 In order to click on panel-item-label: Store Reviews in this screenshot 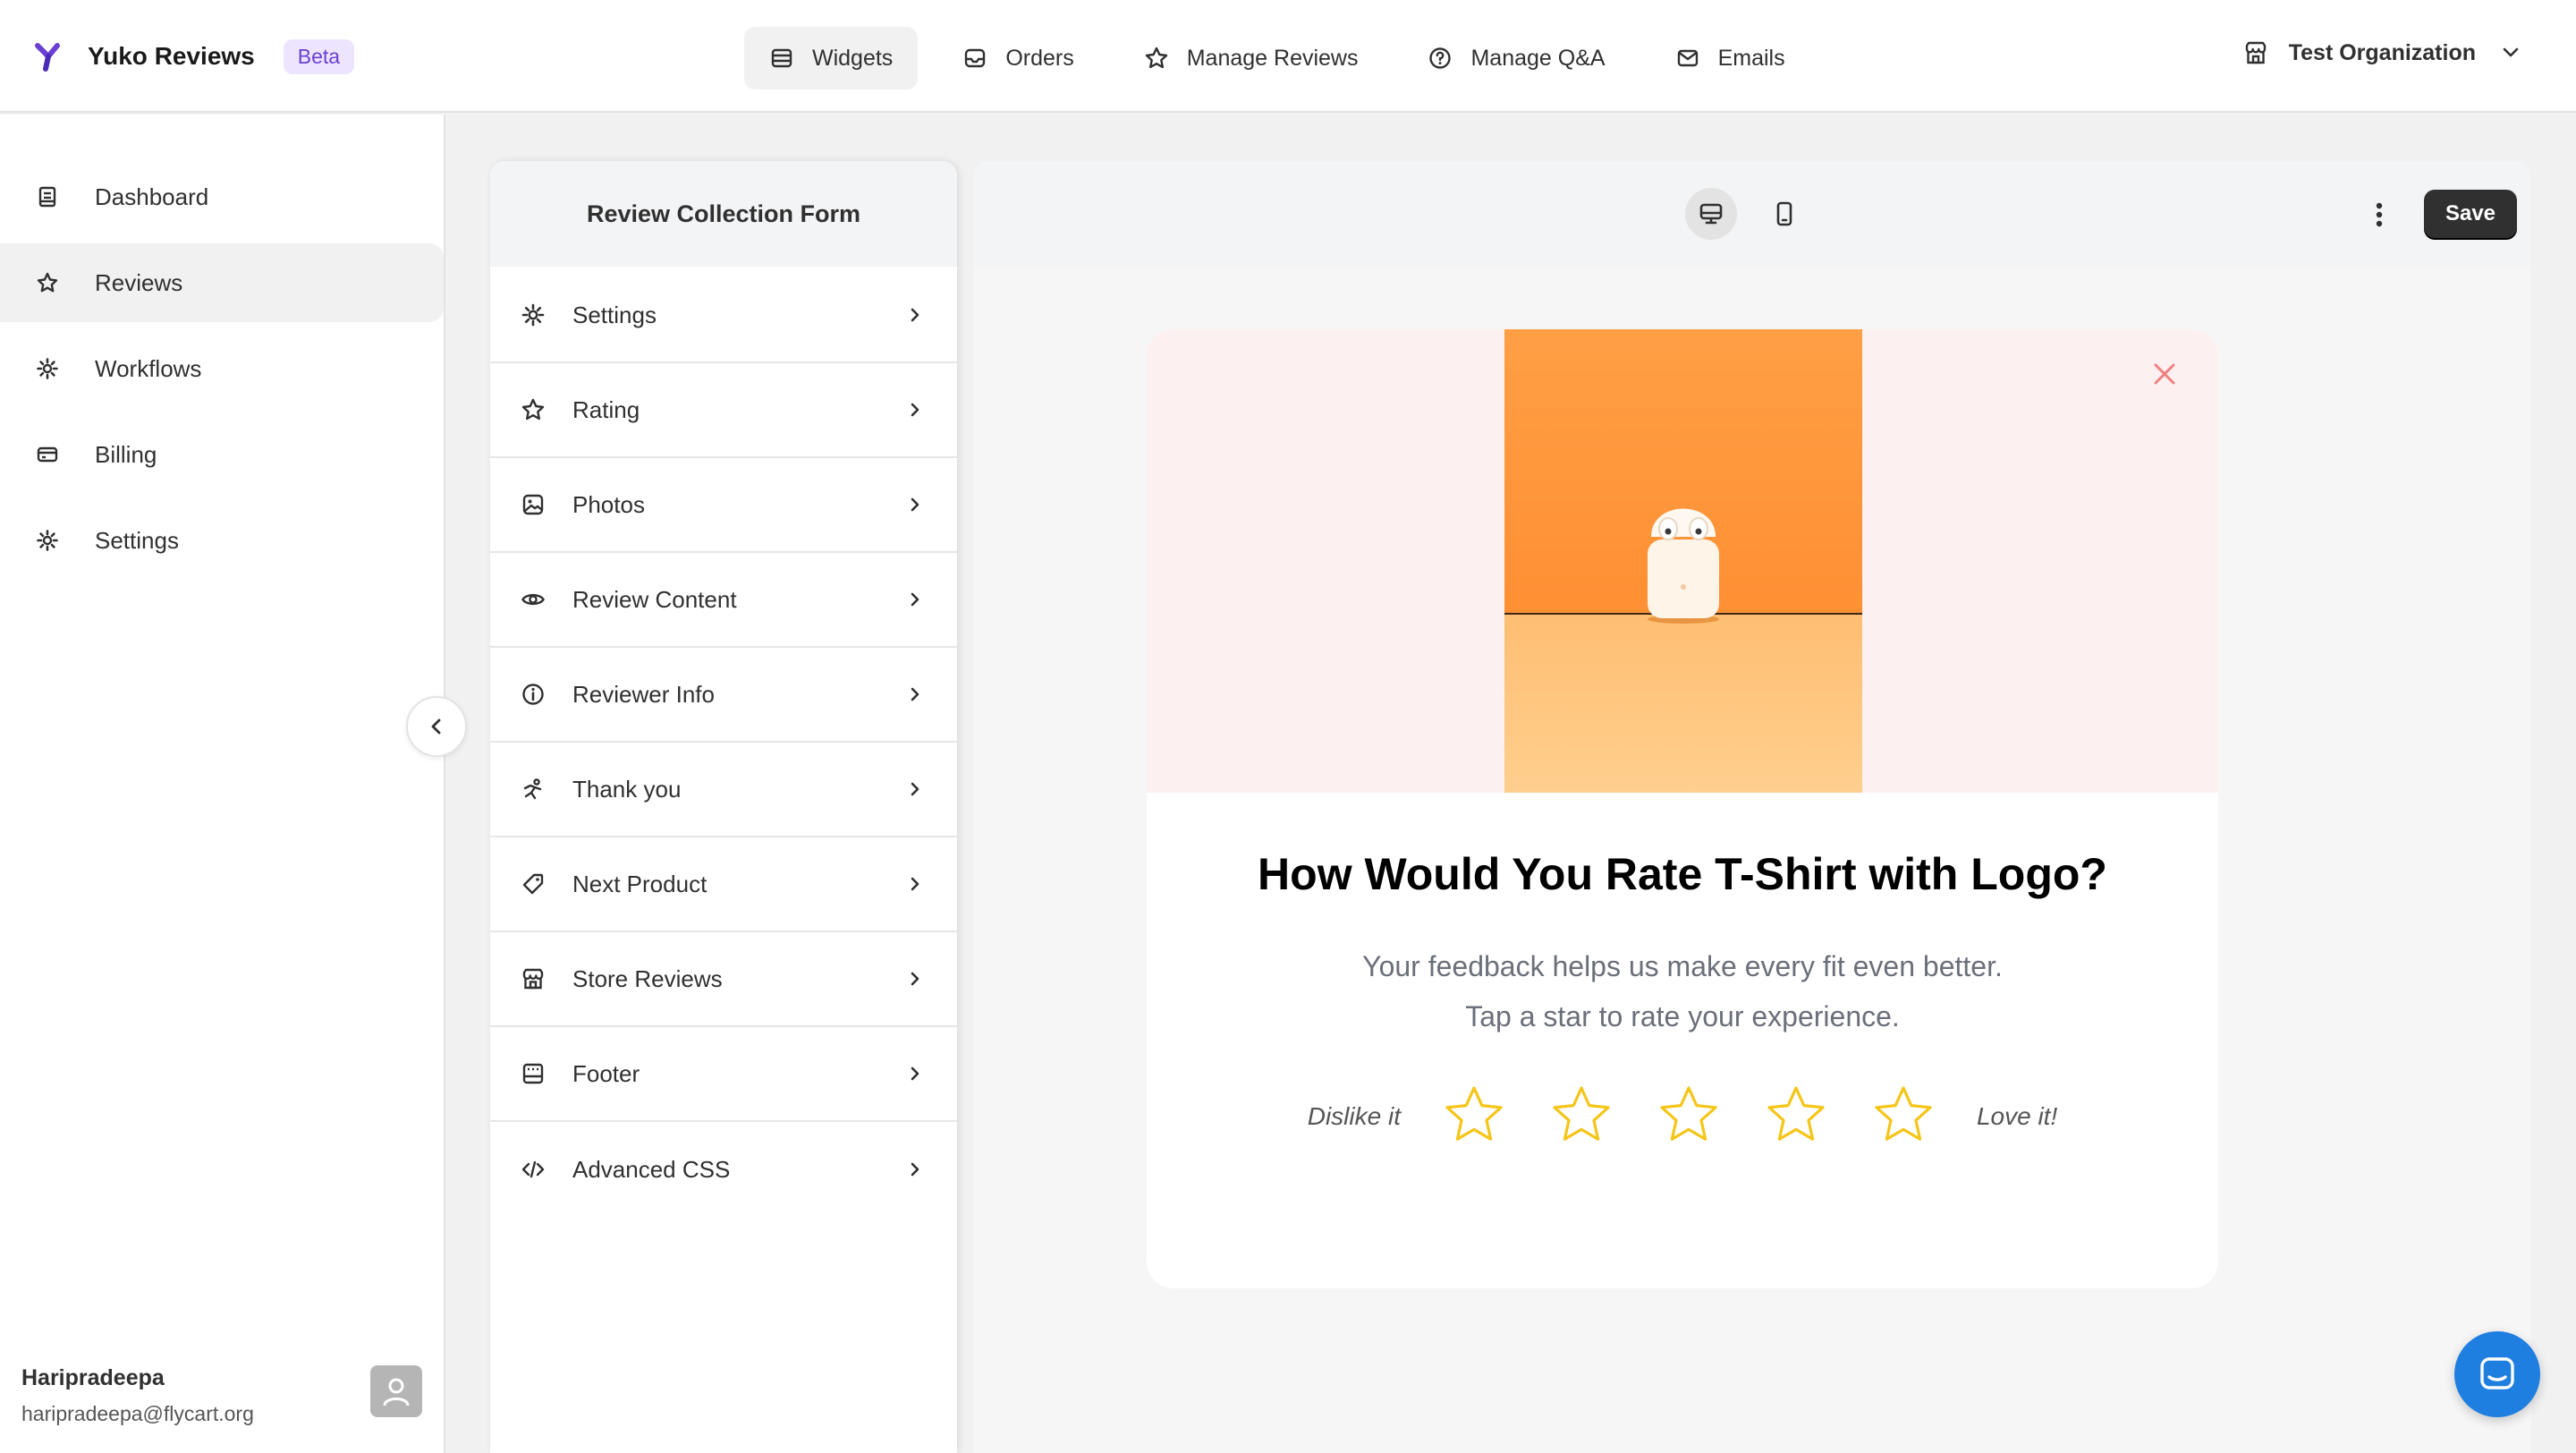, I will do `click(647, 978)`.